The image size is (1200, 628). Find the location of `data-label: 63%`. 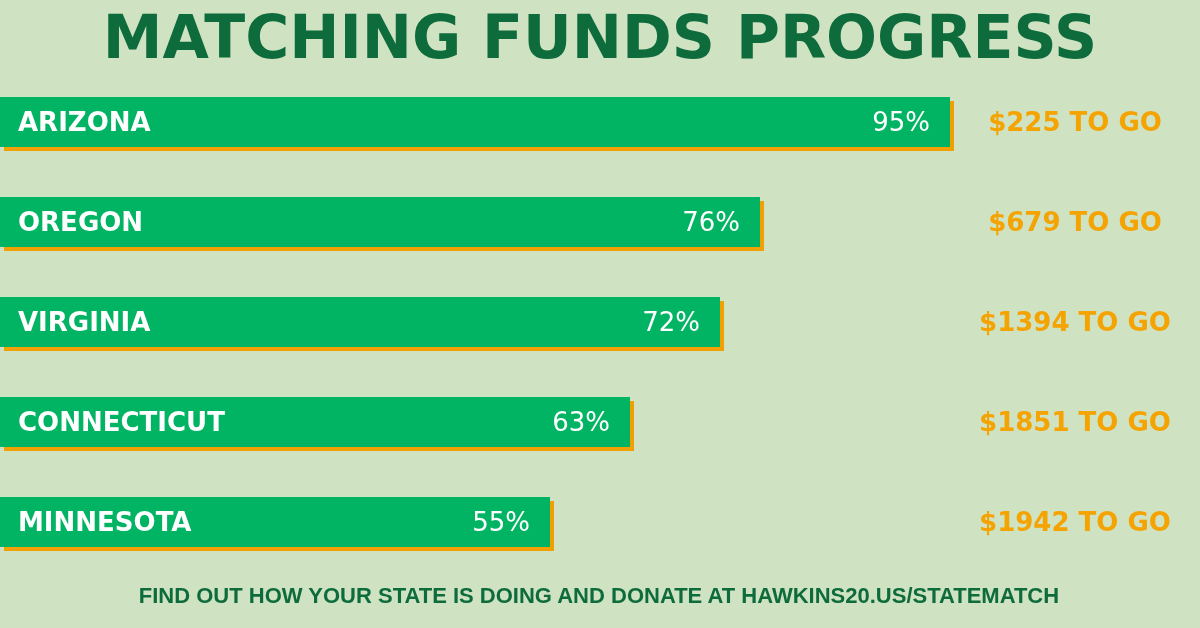

data-label: 63% is located at coordinates (581, 422).